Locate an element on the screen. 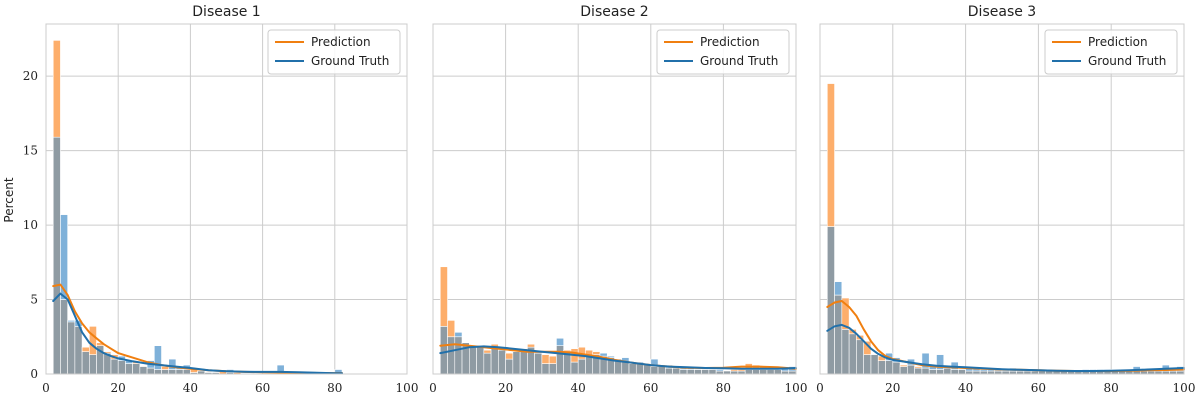  bars is located at coordinates (618, 320).